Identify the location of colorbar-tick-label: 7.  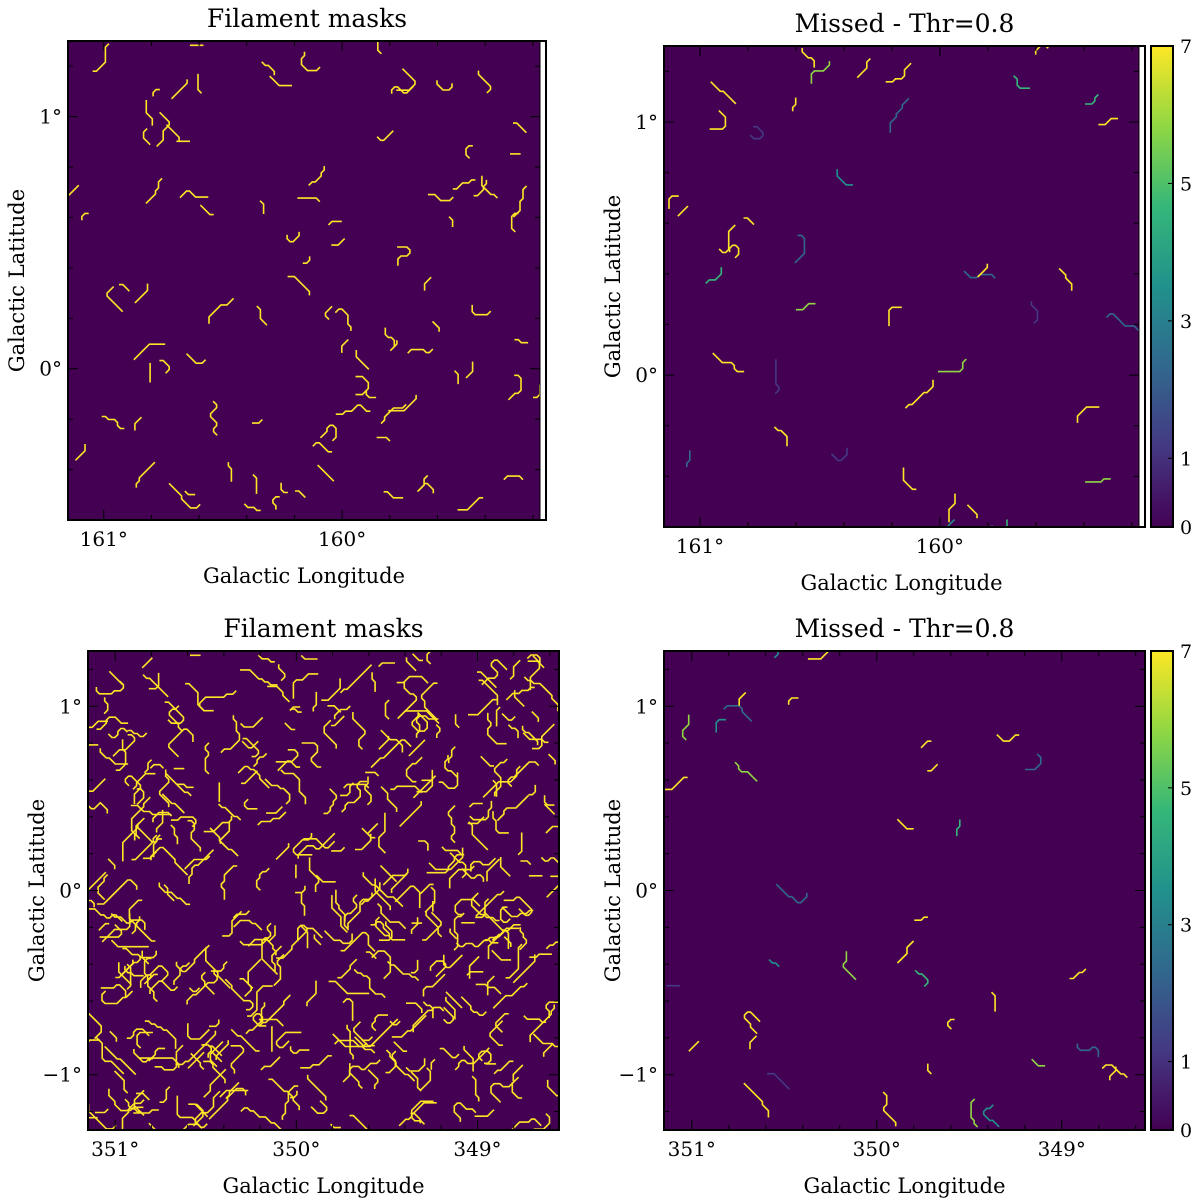
(1186, 652).